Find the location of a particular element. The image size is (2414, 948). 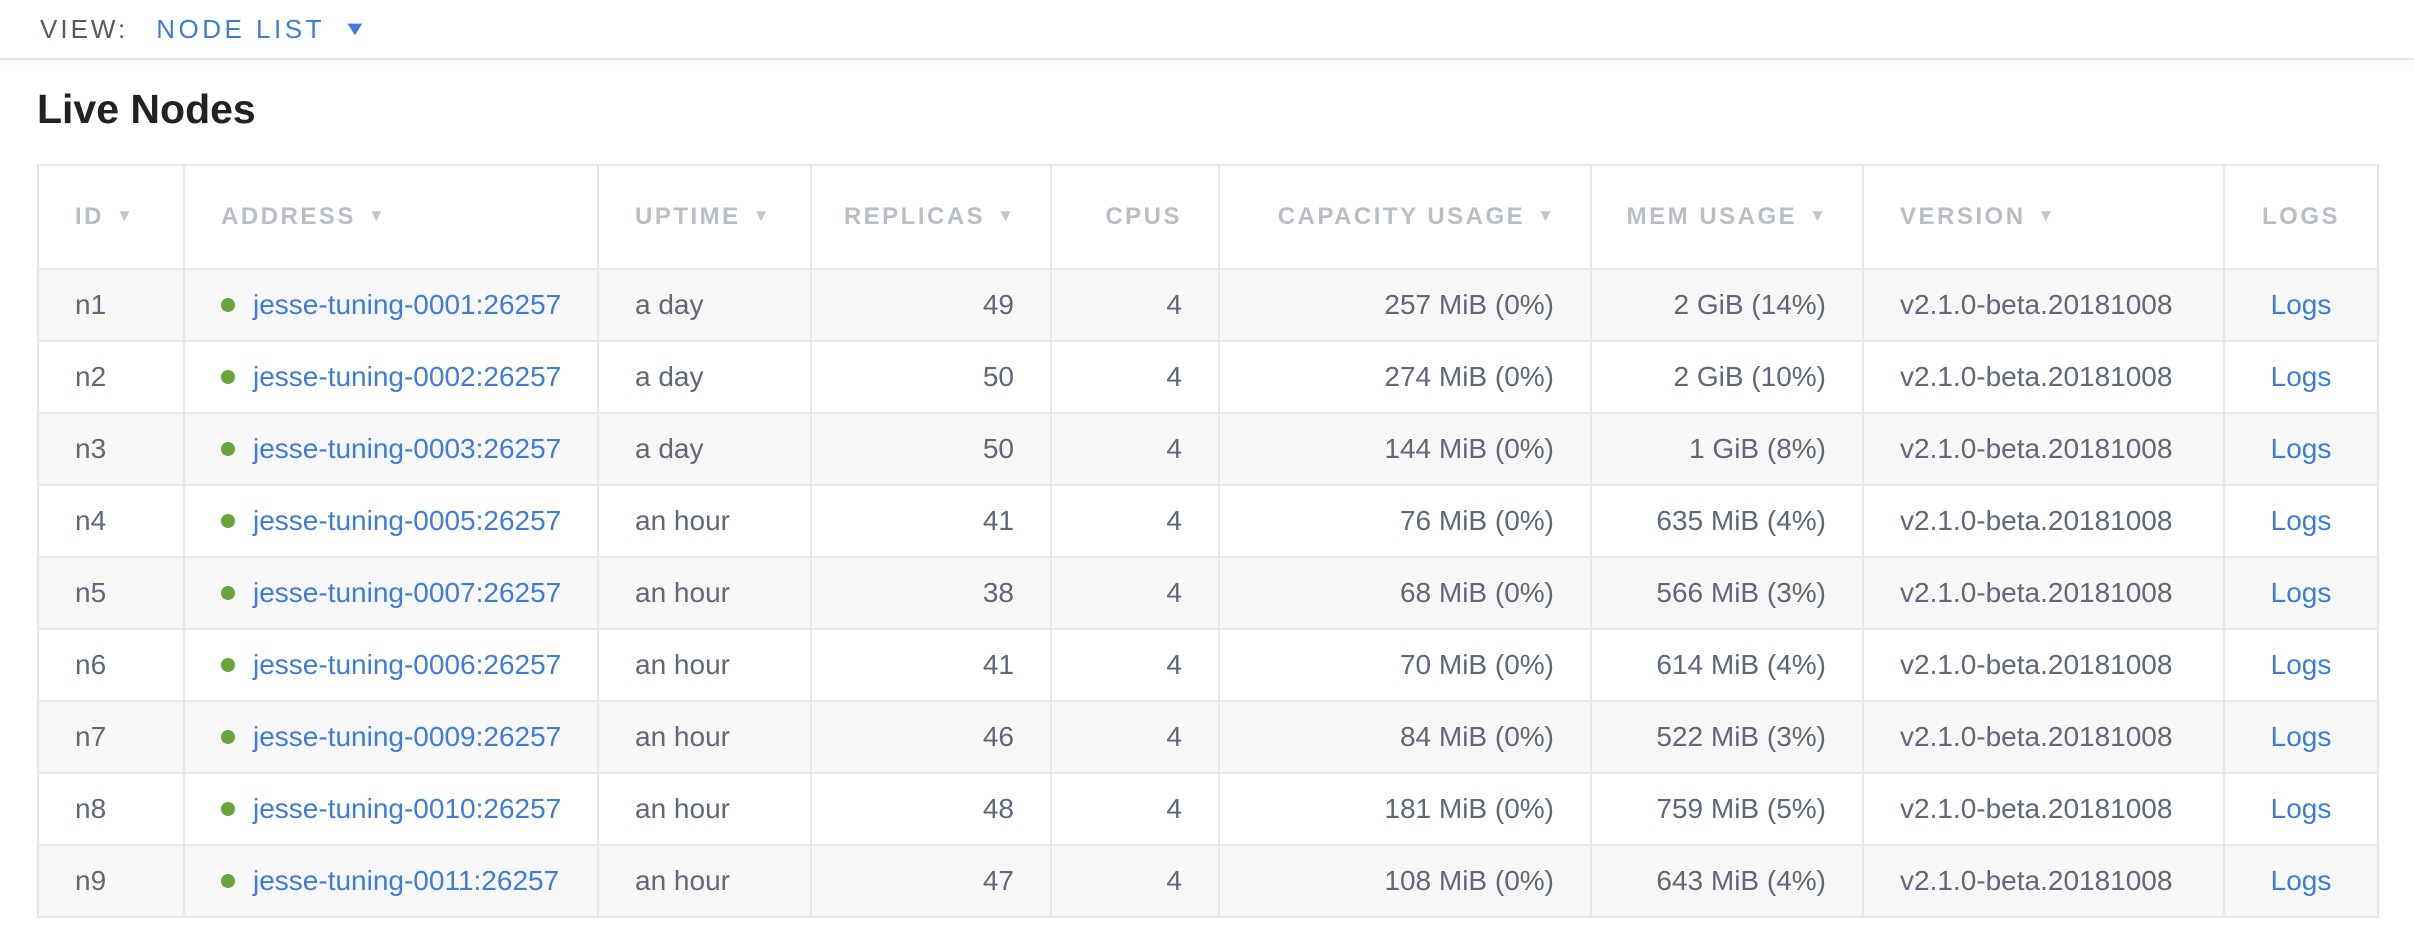

node-address-link: jesse-tuning-0002:26257 is located at coordinates (407, 377).